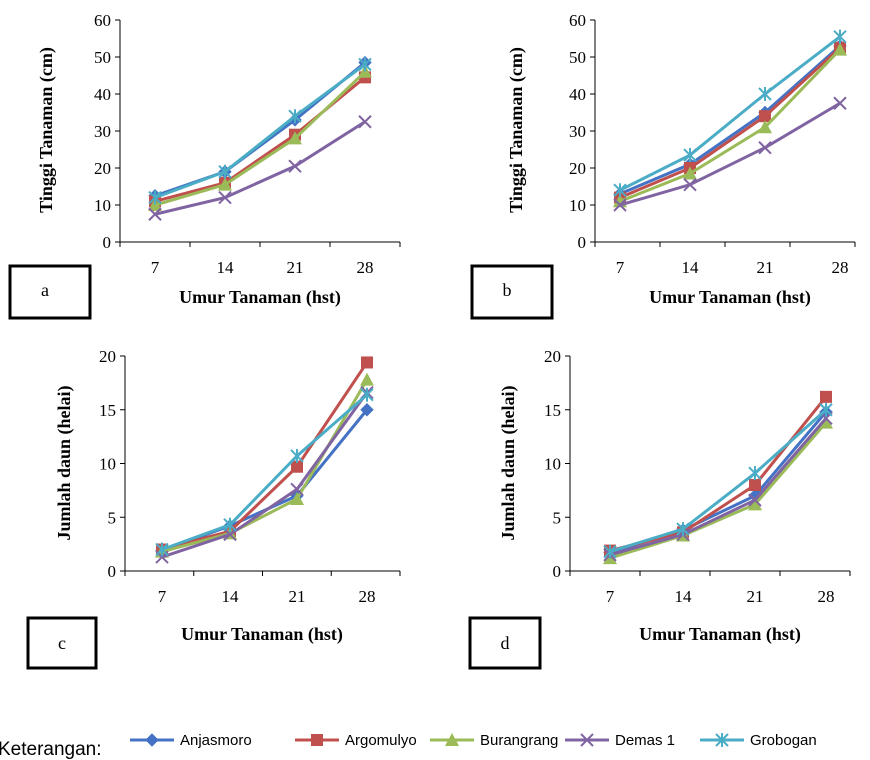  What do you see at coordinates (64, 462) in the screenshot?
I see `y-axis-title: Jumlah daun (helai)` at bounding box center [64, 462].